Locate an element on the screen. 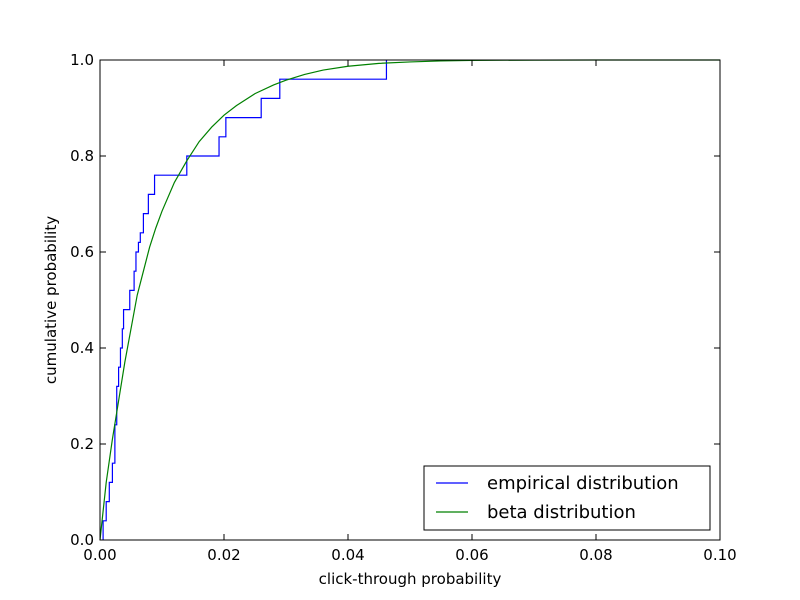  y-tick-label: 0.8 is located at coordinates (82, 156).